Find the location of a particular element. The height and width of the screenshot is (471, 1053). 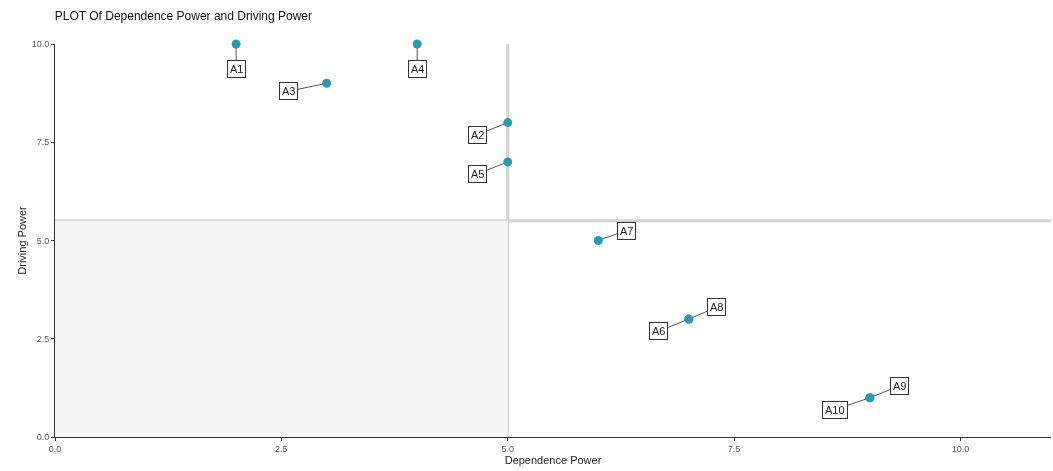

annotation: A10 is located at coordinates (835, 410).